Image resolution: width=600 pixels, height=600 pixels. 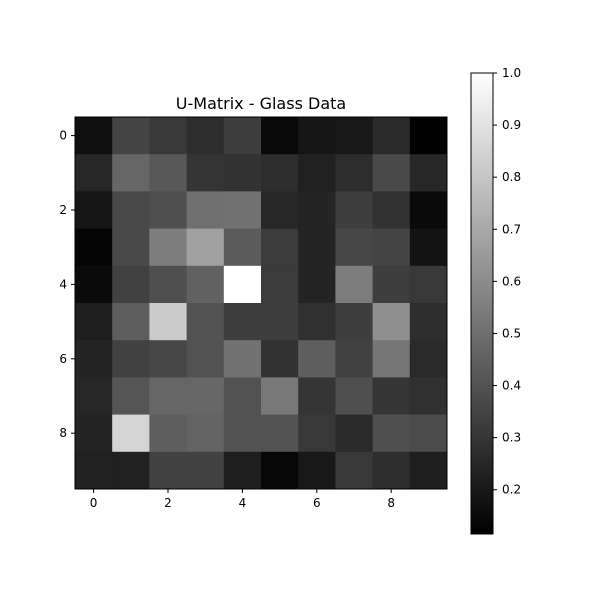 I want to click on y-tick-label: 2, so click(x=63, y=210).